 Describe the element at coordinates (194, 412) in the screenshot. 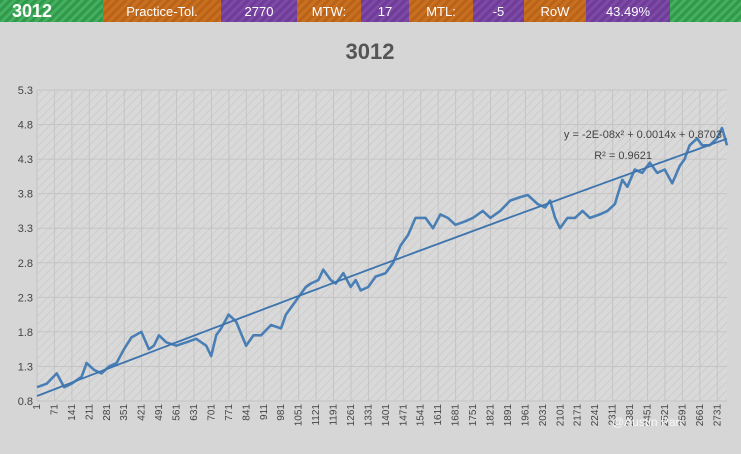

I see `x-tick-label: 631` at that location.